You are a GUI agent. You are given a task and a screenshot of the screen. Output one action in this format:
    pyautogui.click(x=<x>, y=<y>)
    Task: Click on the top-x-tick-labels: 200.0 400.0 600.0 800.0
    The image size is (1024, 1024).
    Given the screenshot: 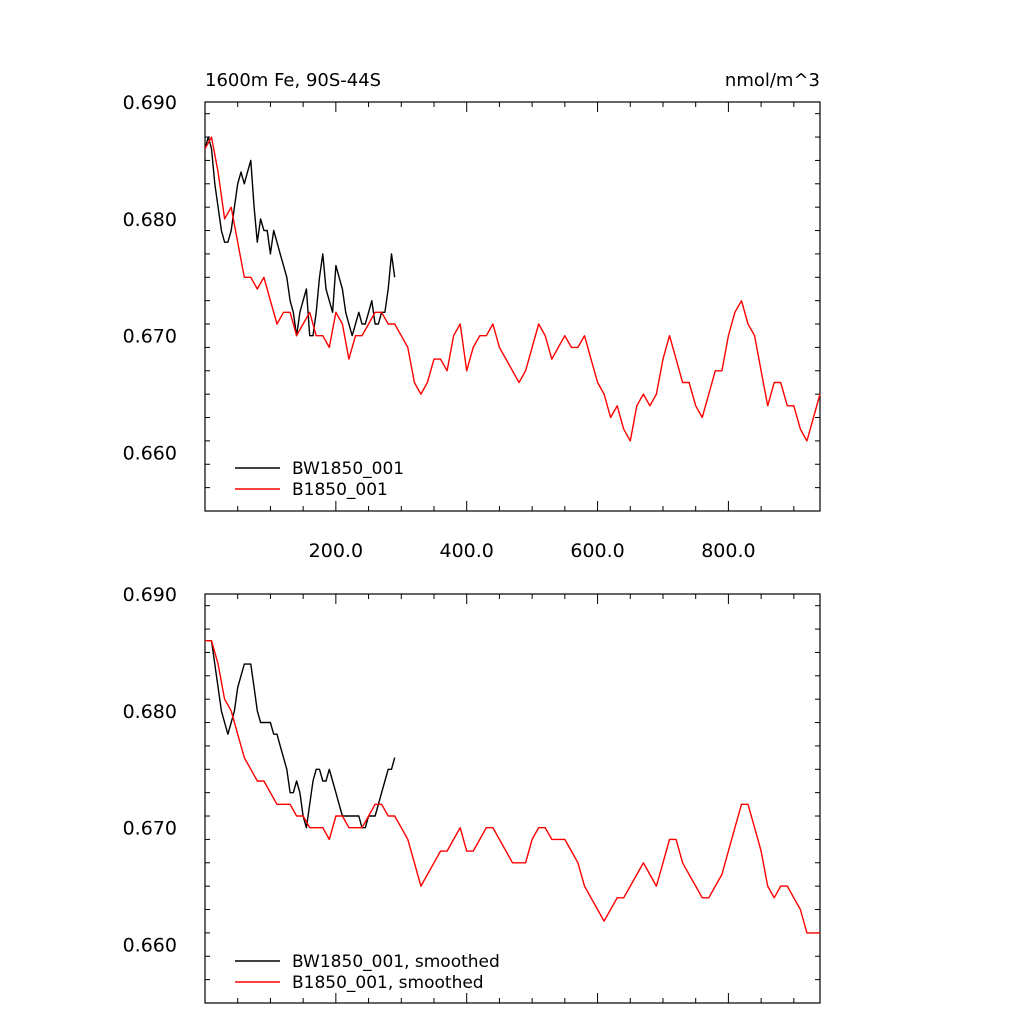 What is the action you would take?
    pyautogui.click(x=532, y=551)
    